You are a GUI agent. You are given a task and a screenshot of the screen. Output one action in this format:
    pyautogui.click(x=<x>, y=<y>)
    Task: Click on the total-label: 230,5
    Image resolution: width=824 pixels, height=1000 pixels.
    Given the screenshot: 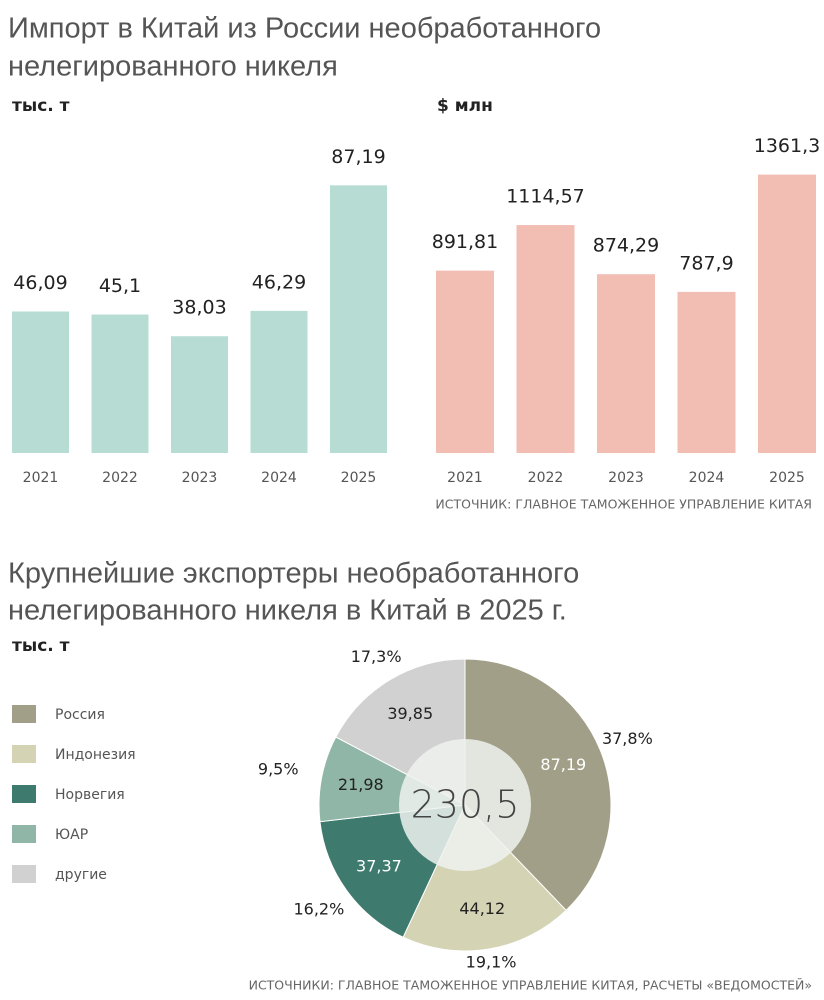 What is the action you would take?
    pyautogui.click(x=465, y=805)
    